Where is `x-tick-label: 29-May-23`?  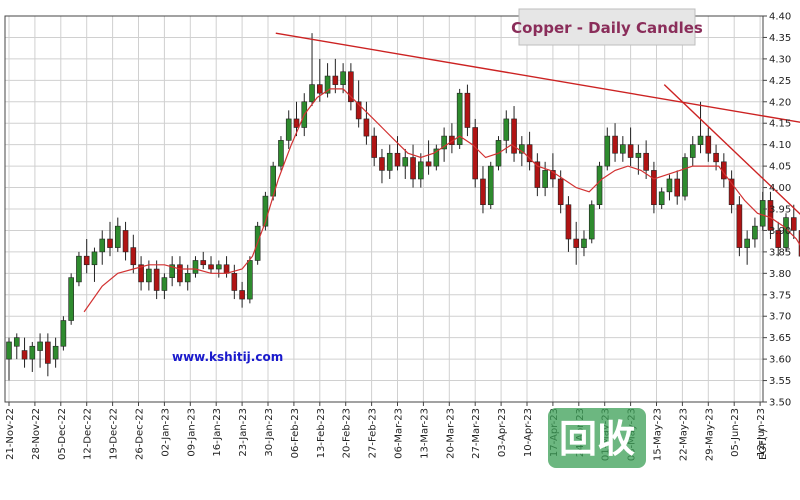 x-tick-label: 29-May-23 is located at coordinates (709, 434).